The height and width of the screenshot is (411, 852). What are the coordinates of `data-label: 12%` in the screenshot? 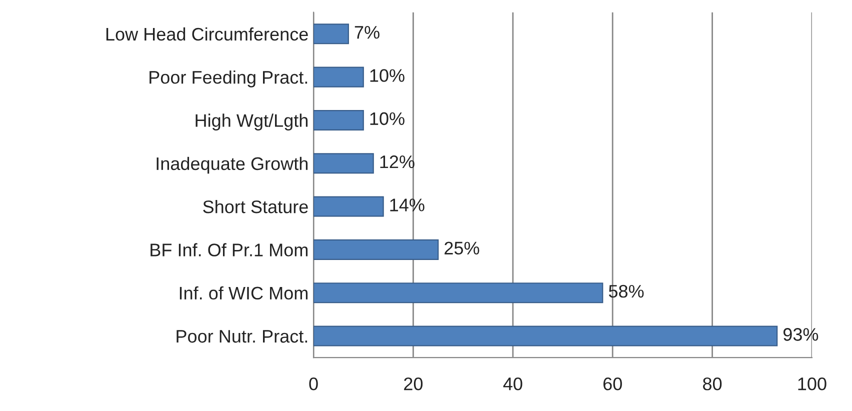 It's located at (397, 161).